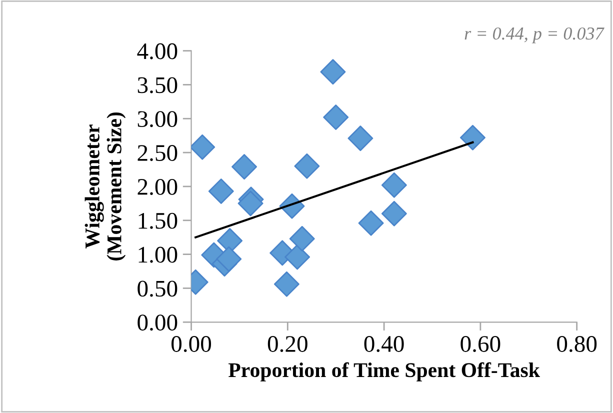 This screenshot has width=613, height=413. I want to click on y-tick-label: 2.00, so click(158, 186).